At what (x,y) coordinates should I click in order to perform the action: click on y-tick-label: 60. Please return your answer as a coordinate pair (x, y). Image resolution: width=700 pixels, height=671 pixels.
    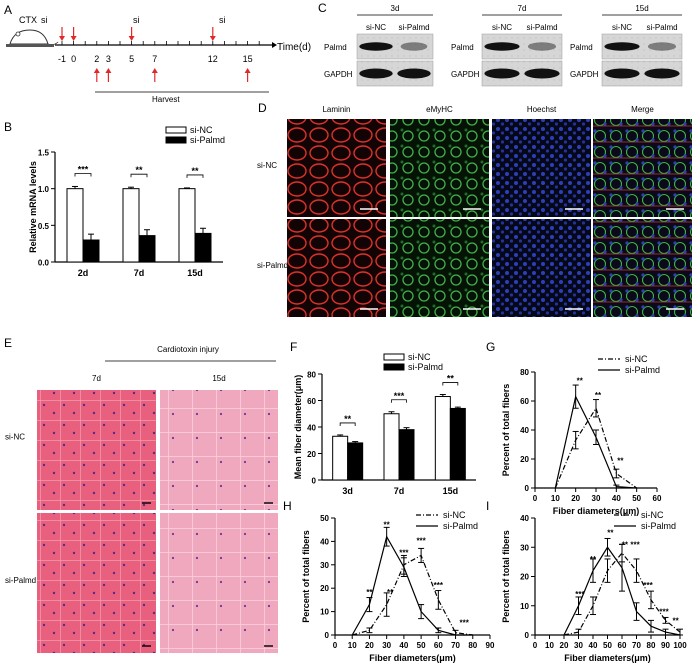
    Looking at the image, I should click on (524, 401).